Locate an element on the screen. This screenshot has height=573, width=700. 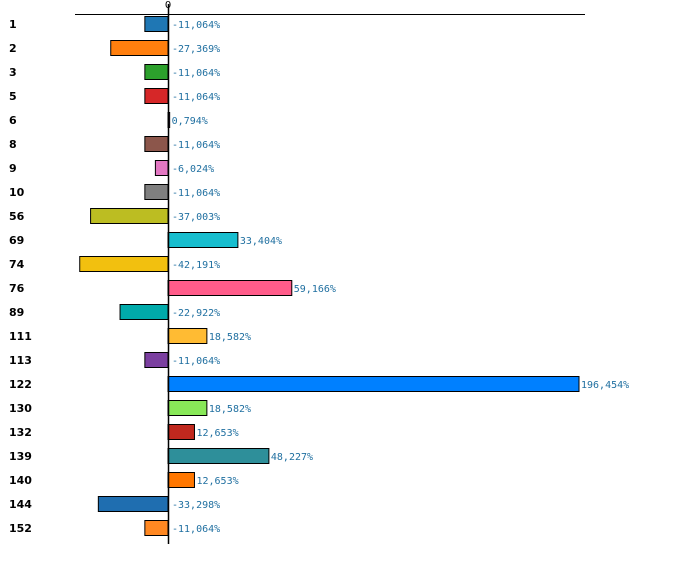
category-label: 140 is located at coordinates (20, 480).